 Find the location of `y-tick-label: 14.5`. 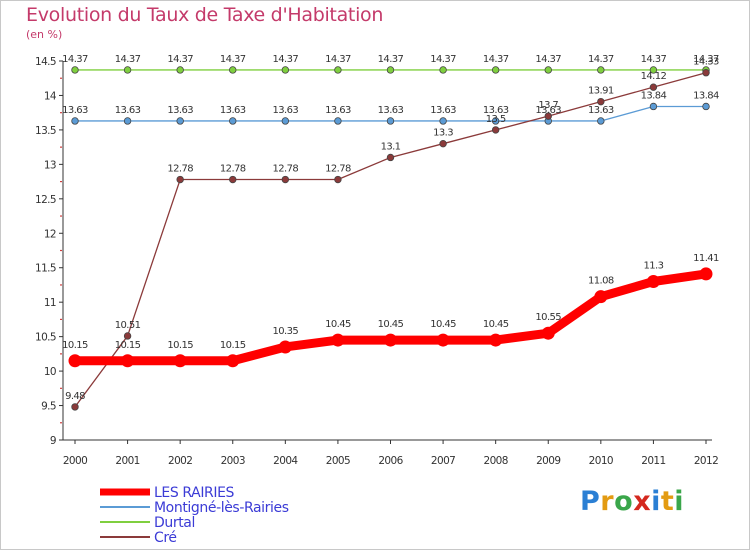

y-tick-label: 14.5 is located at coordinates (45, 62).